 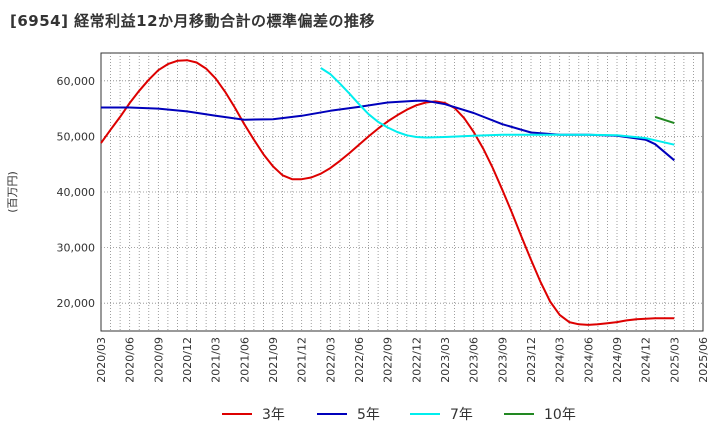 What do you see at coordinates (388, 360) in the screenshot?
I see `x-tick-label: 2022/09` at bounding box center [388, 360].